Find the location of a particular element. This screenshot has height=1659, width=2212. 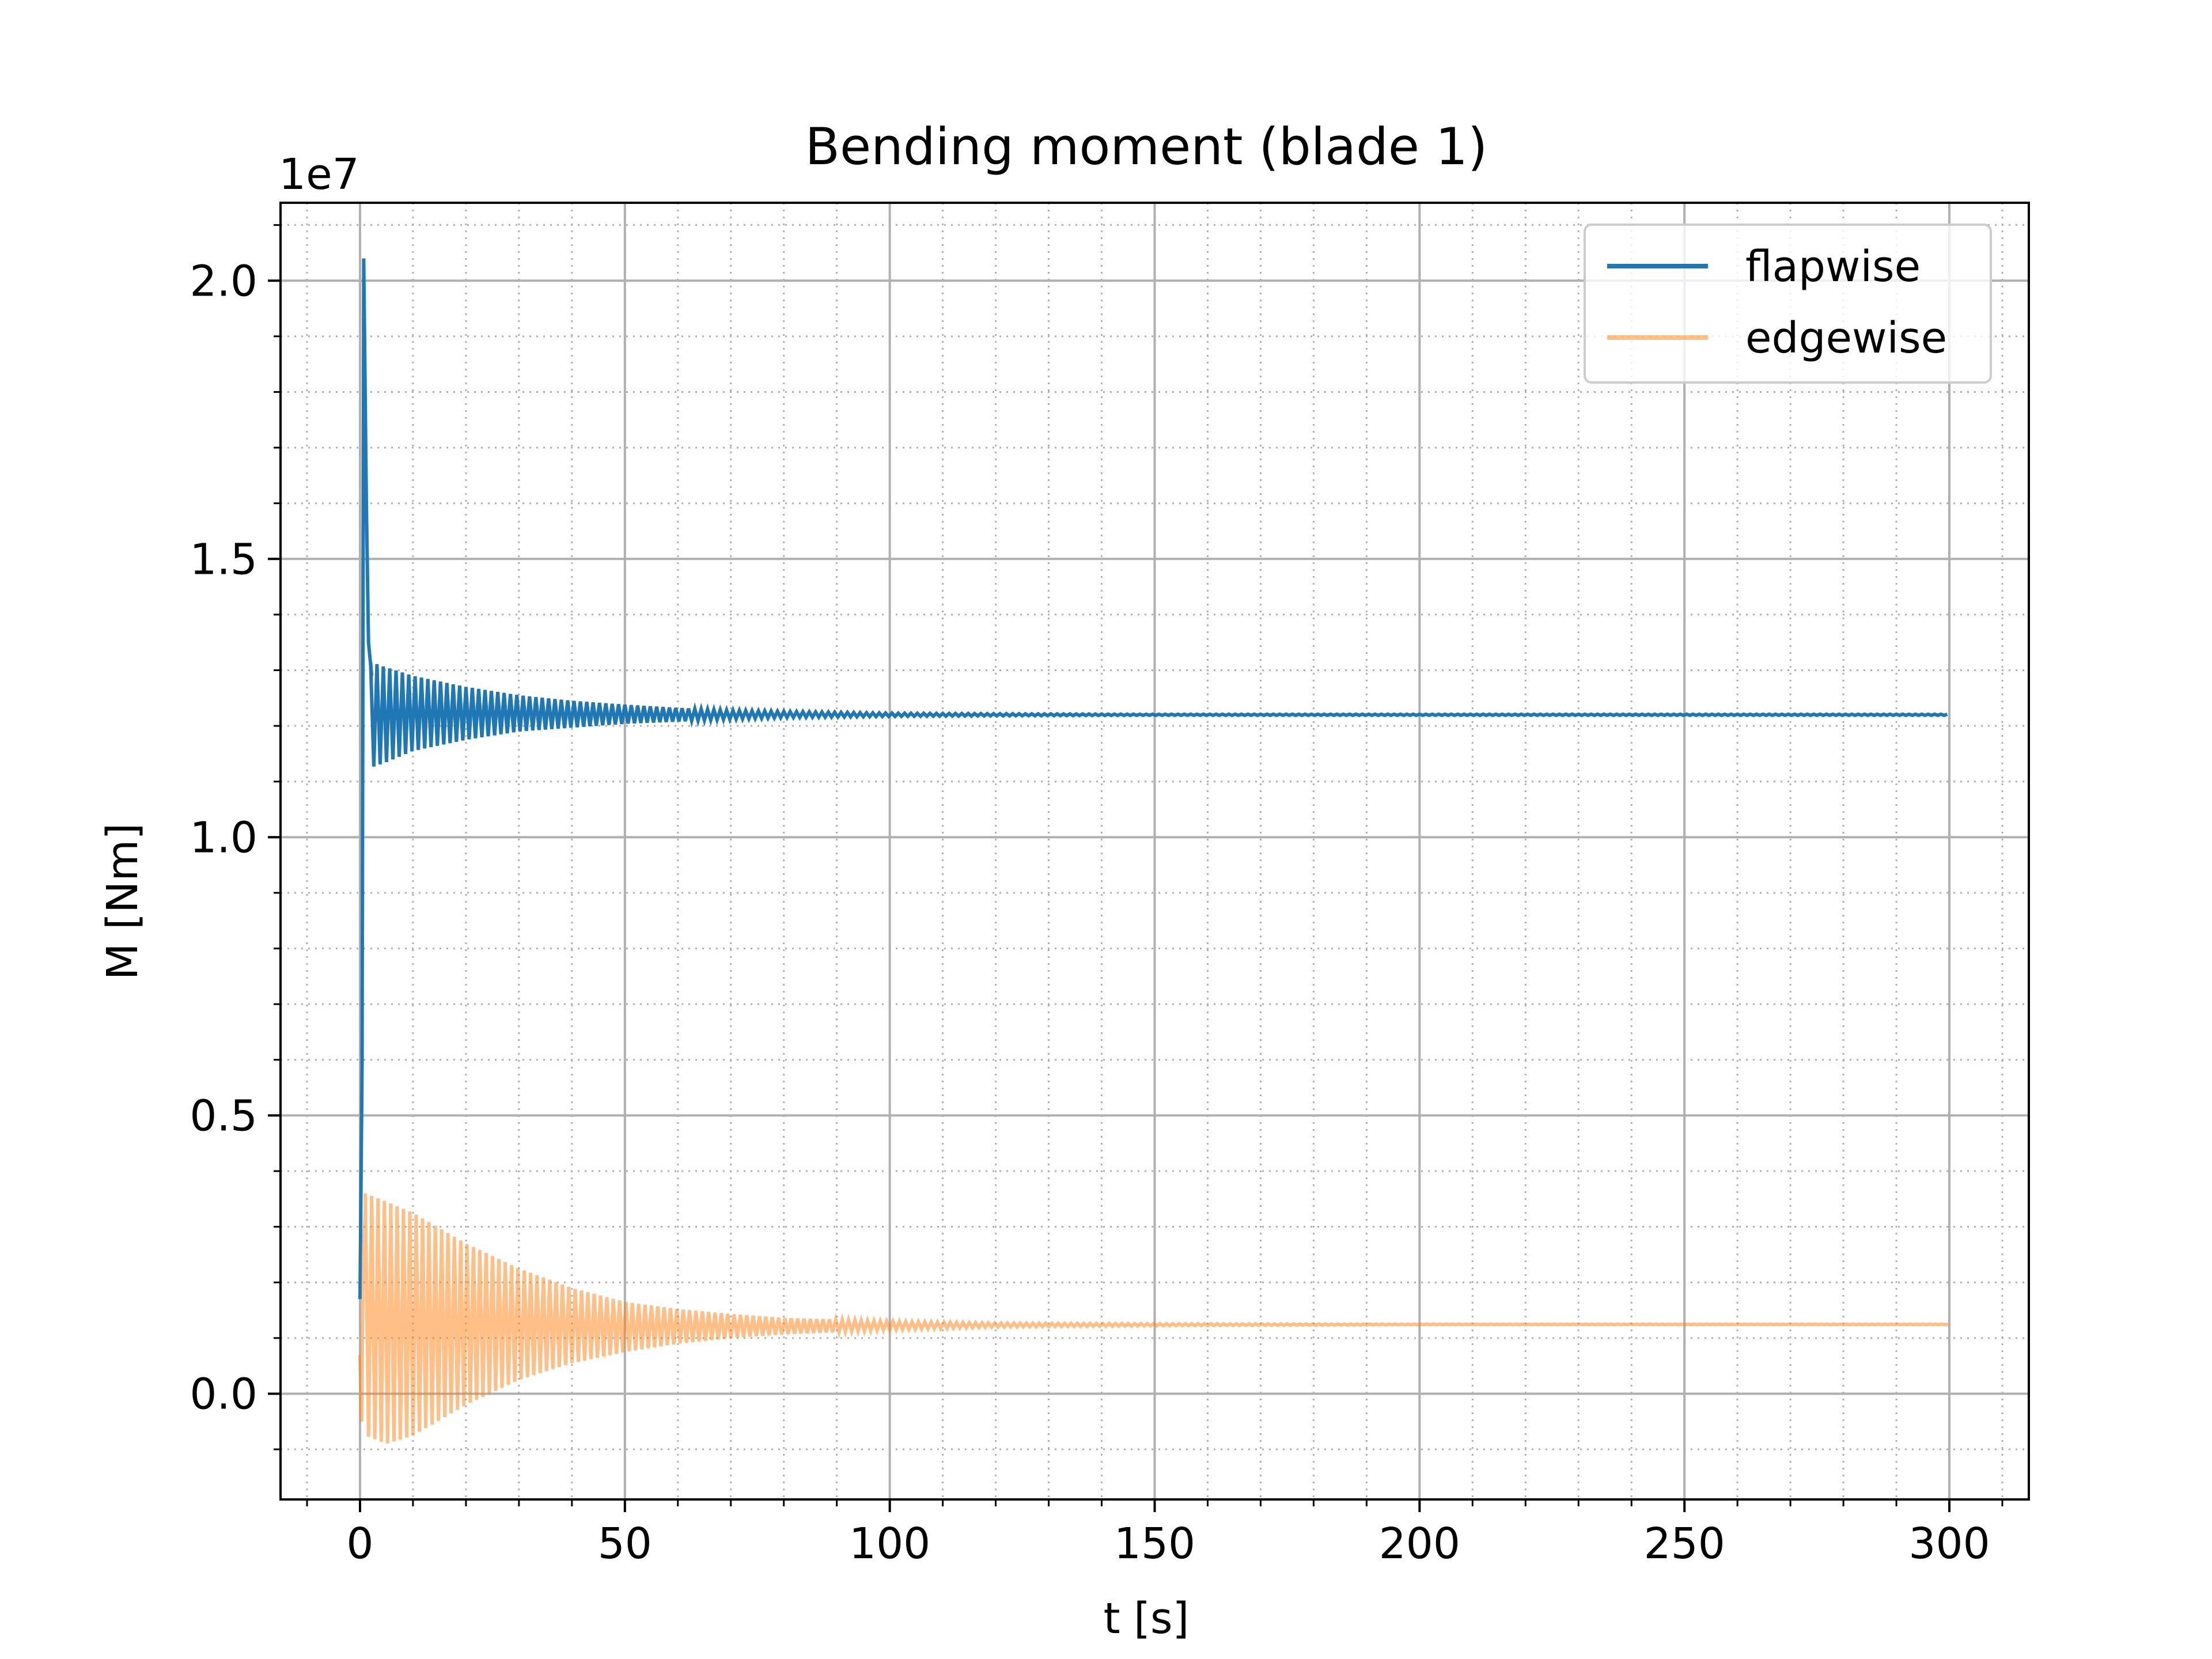

y-tick-label: 0.0 is located at coordinates (223, 1394).